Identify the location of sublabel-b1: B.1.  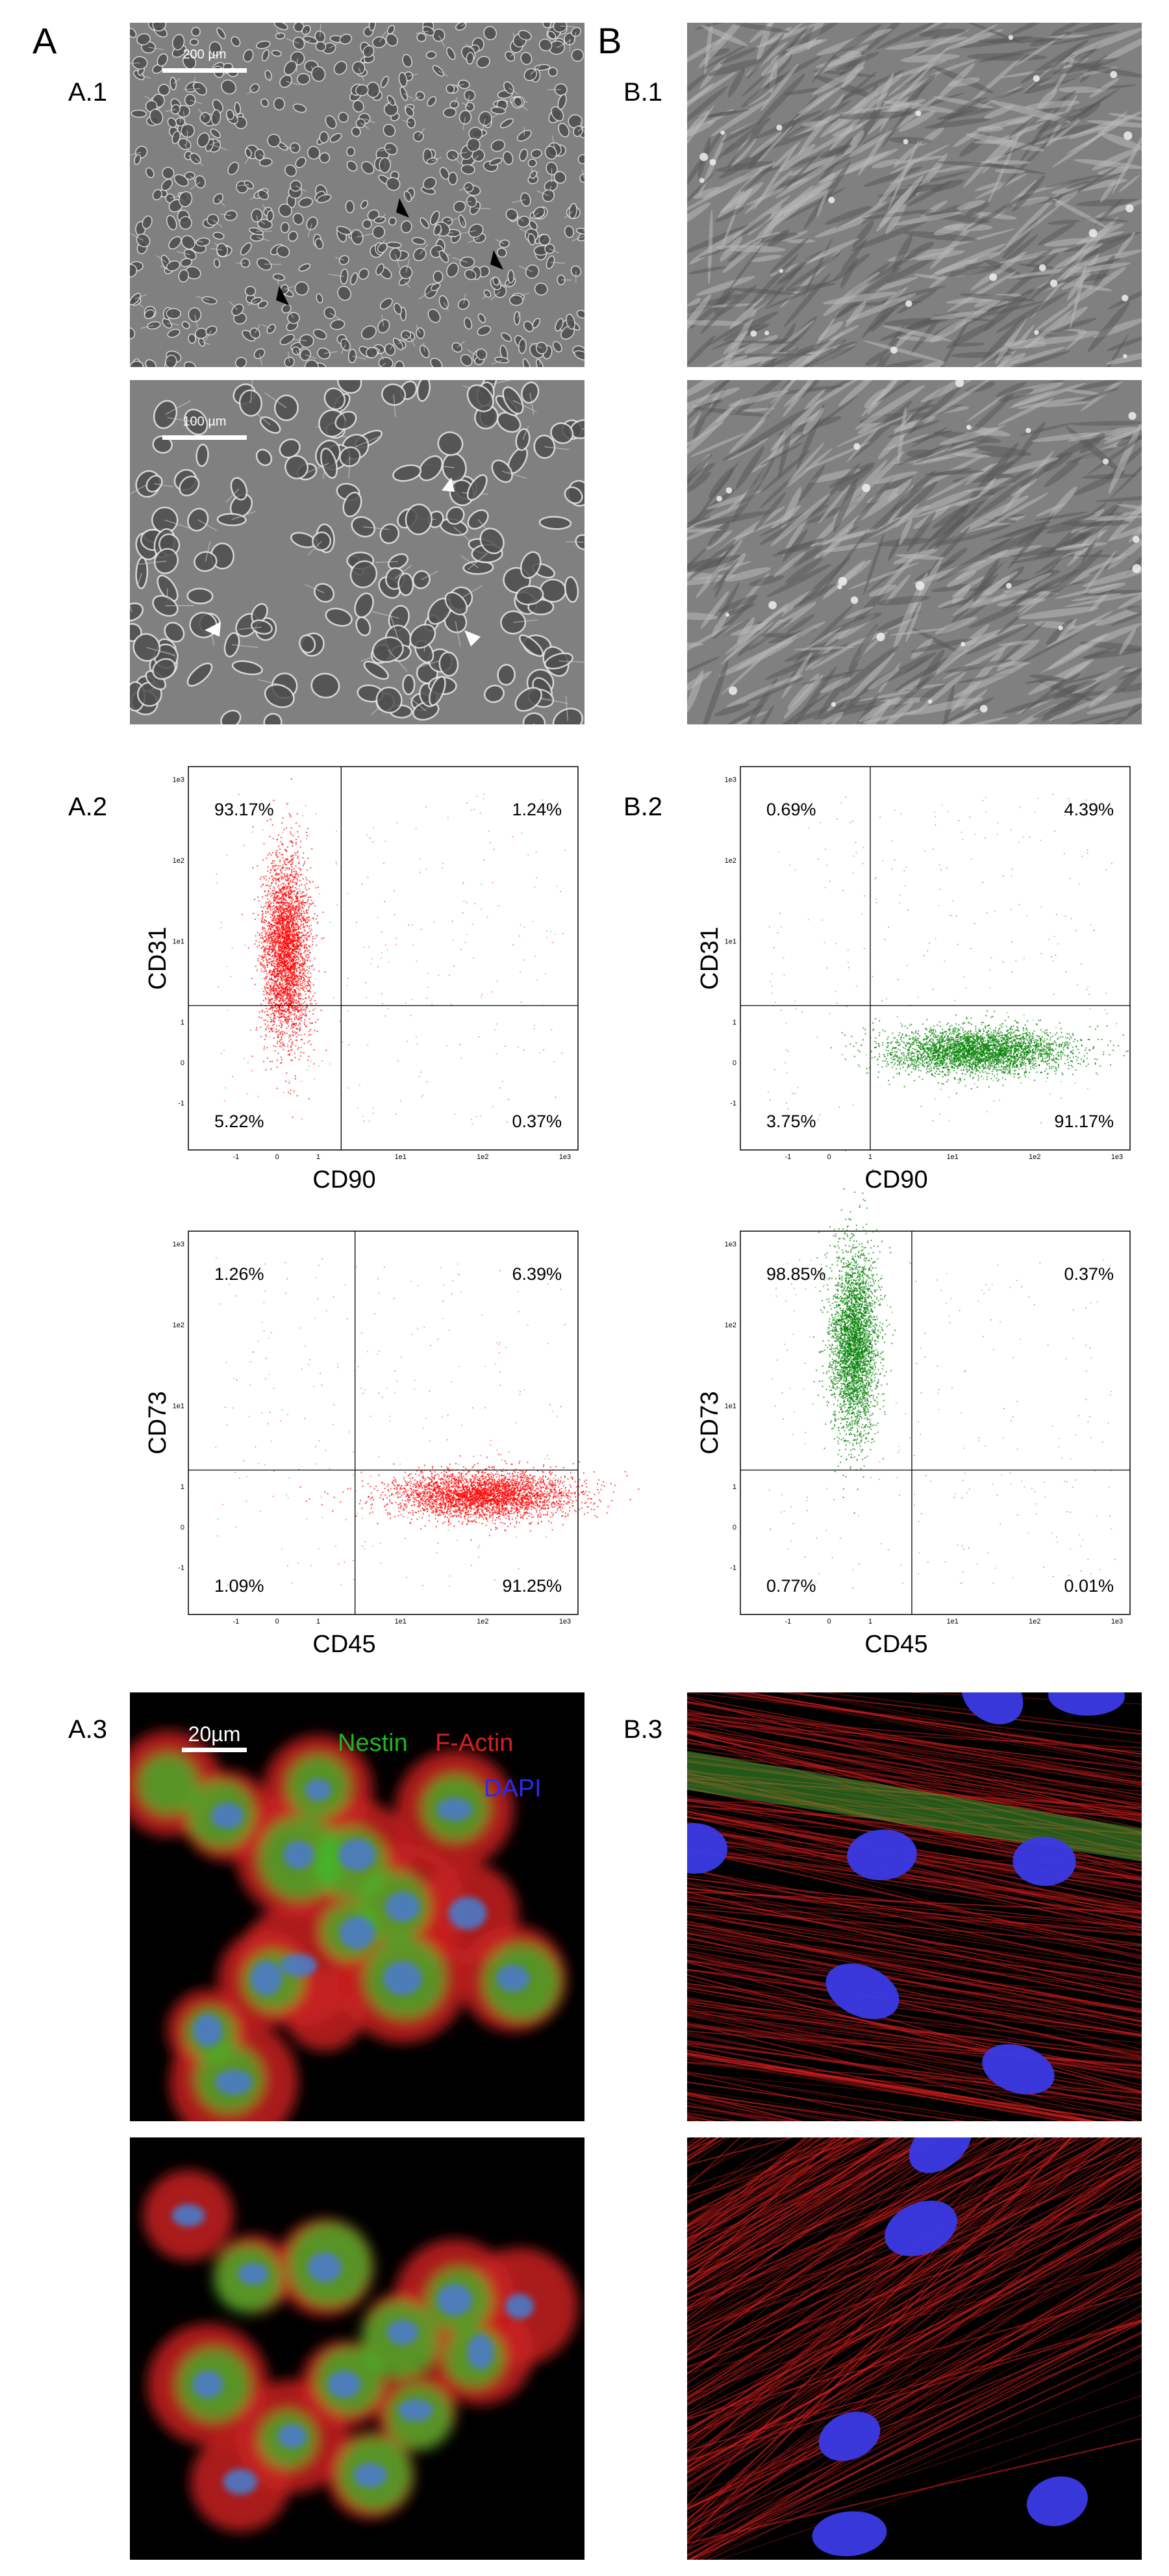
(643, 92).